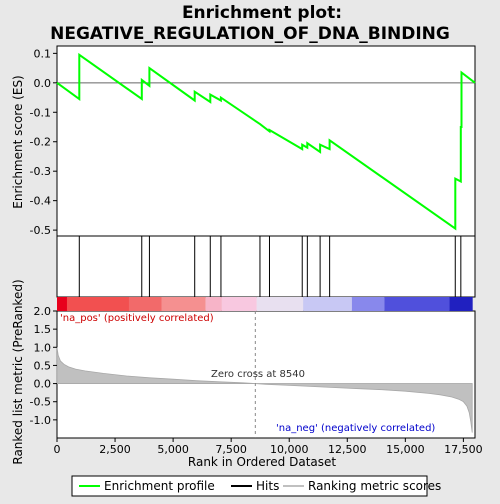 This screenshot has width=500, height=504. I want to click on x-tick-label: 15,000, so click(405, 449).